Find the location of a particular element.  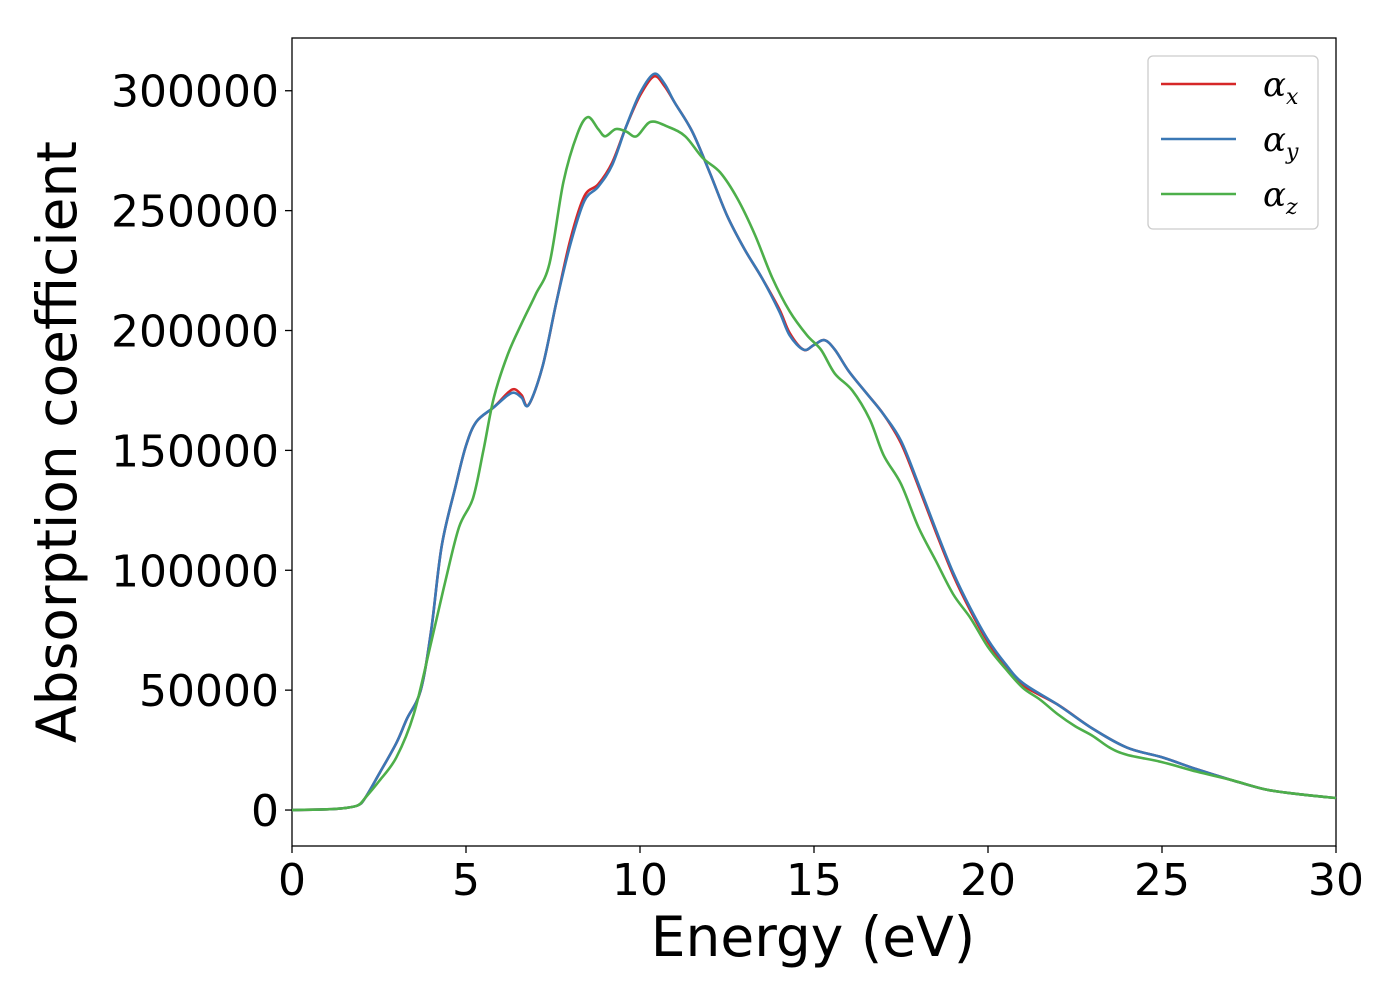

legend-subscript: z is located at coordinates (1291, 207).